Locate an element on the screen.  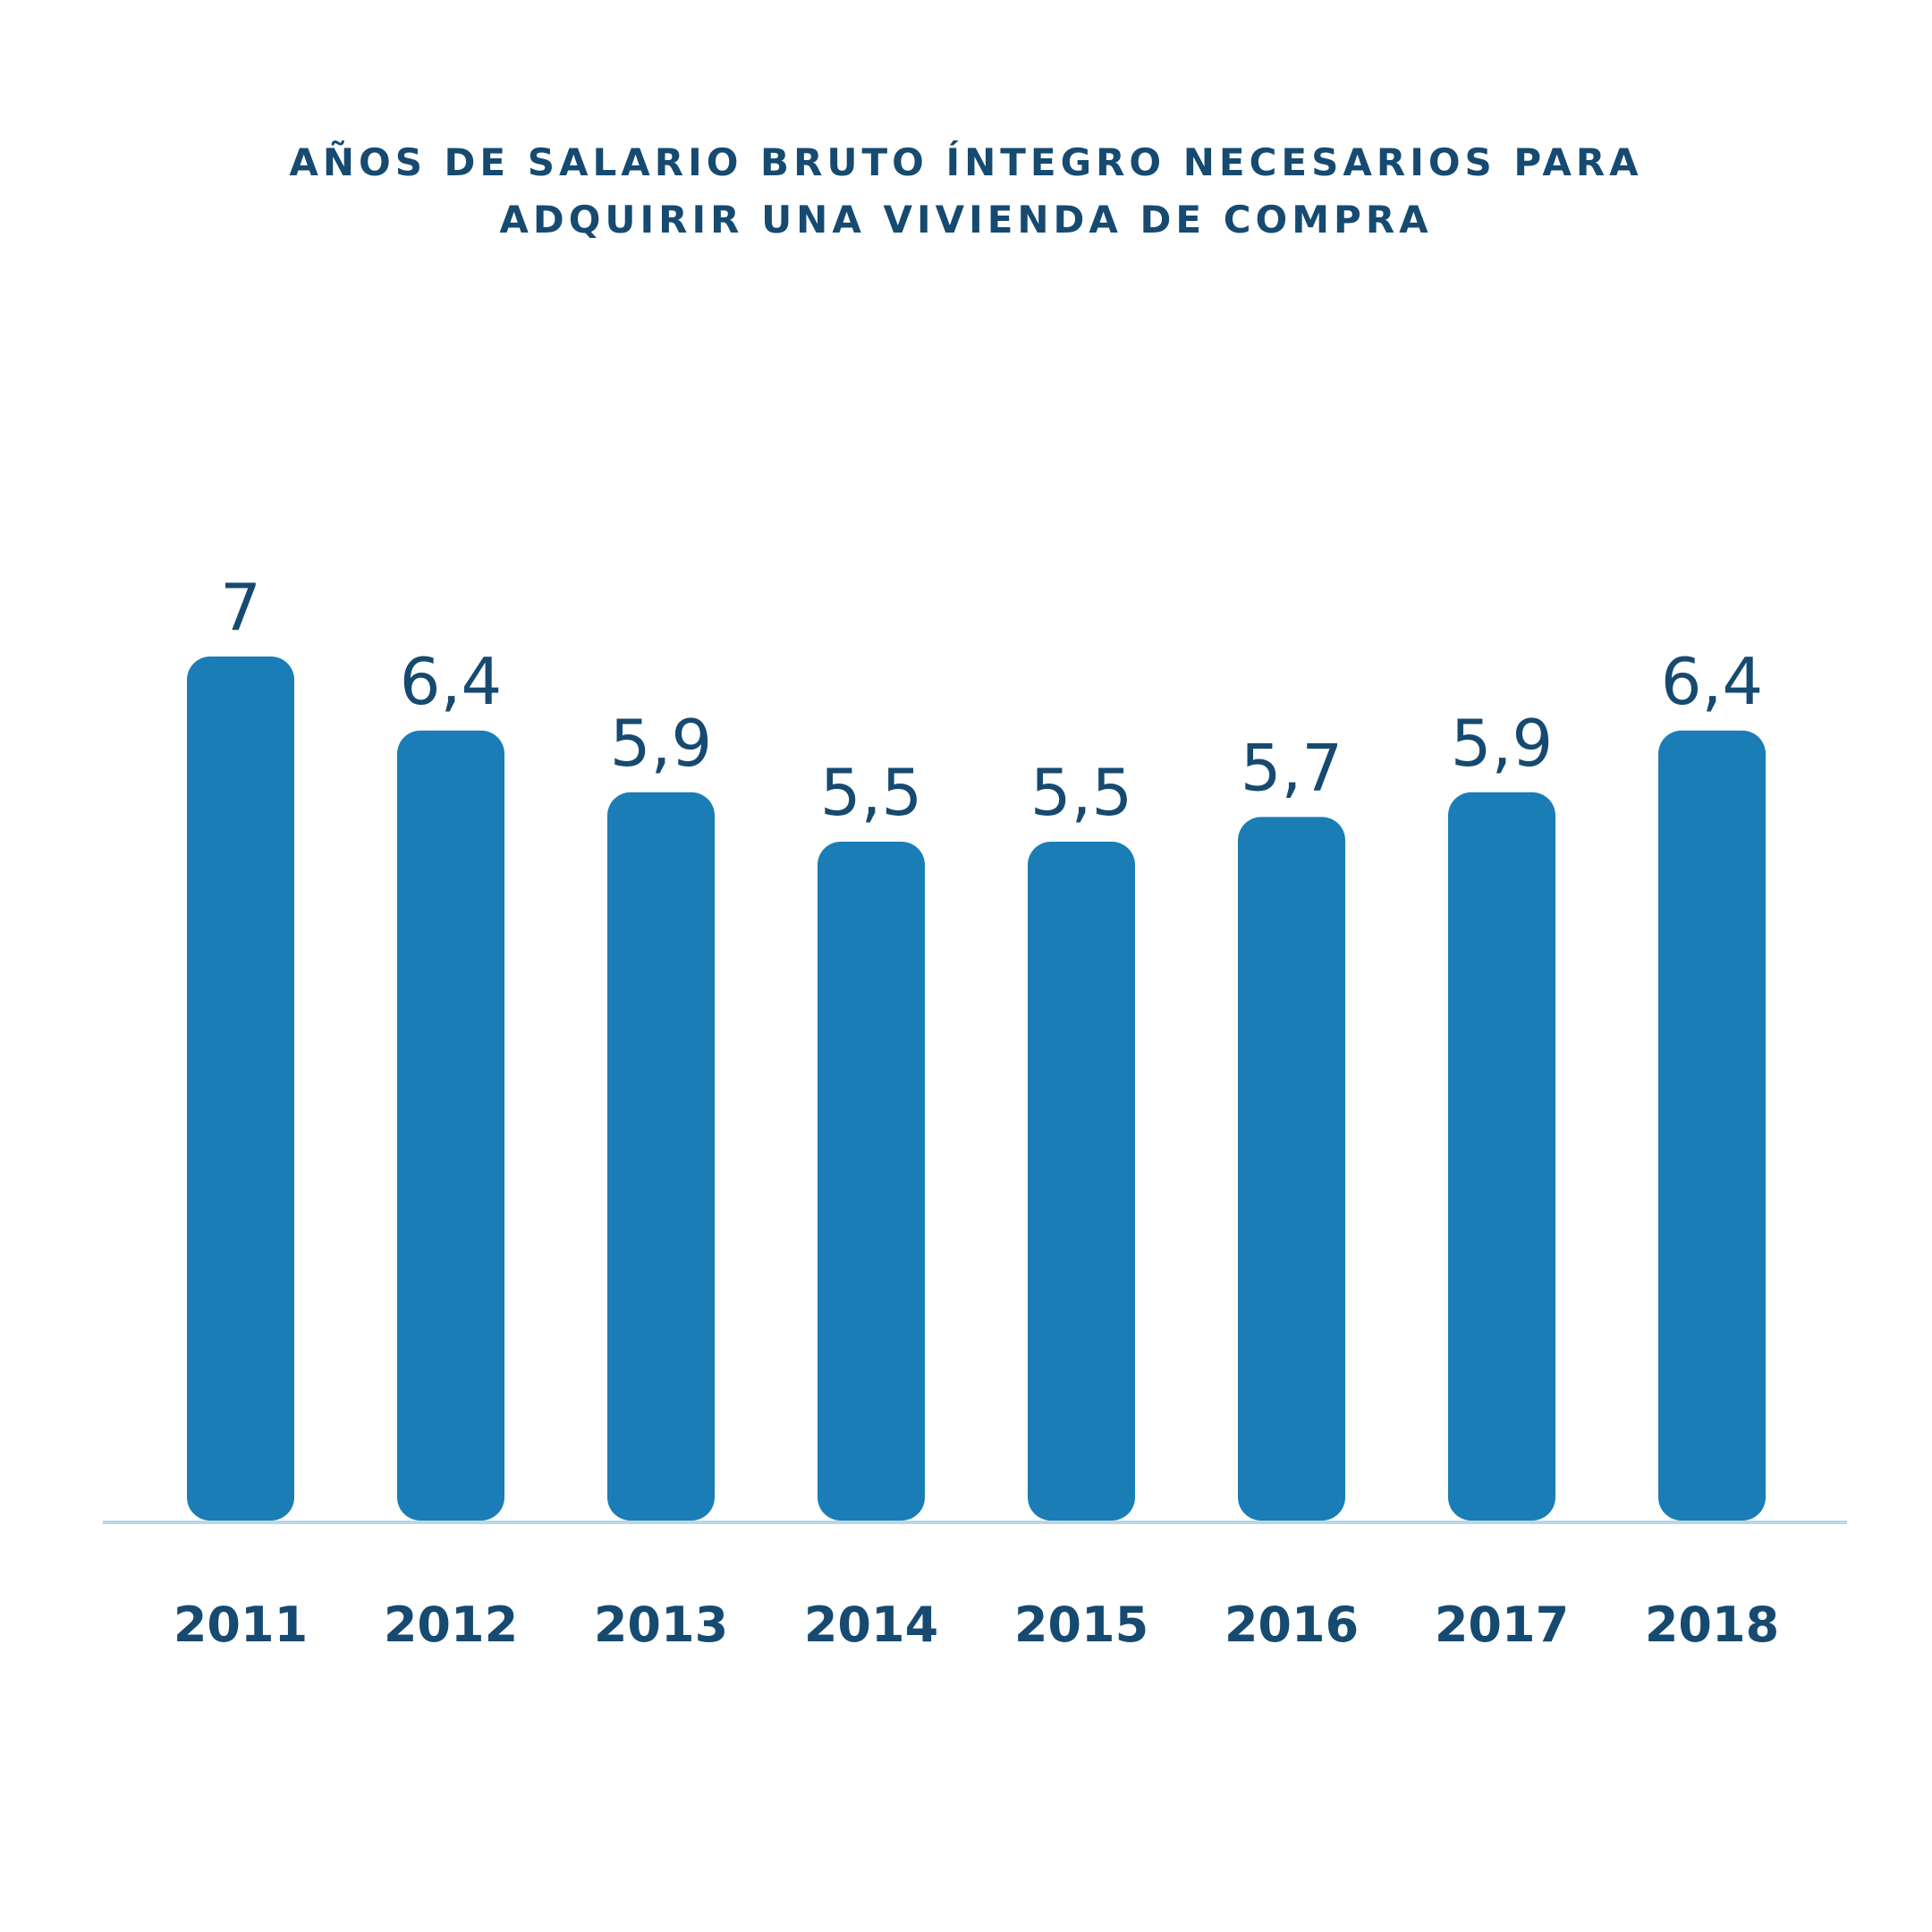
bar-2012 is located at coordinates (450, 1125).